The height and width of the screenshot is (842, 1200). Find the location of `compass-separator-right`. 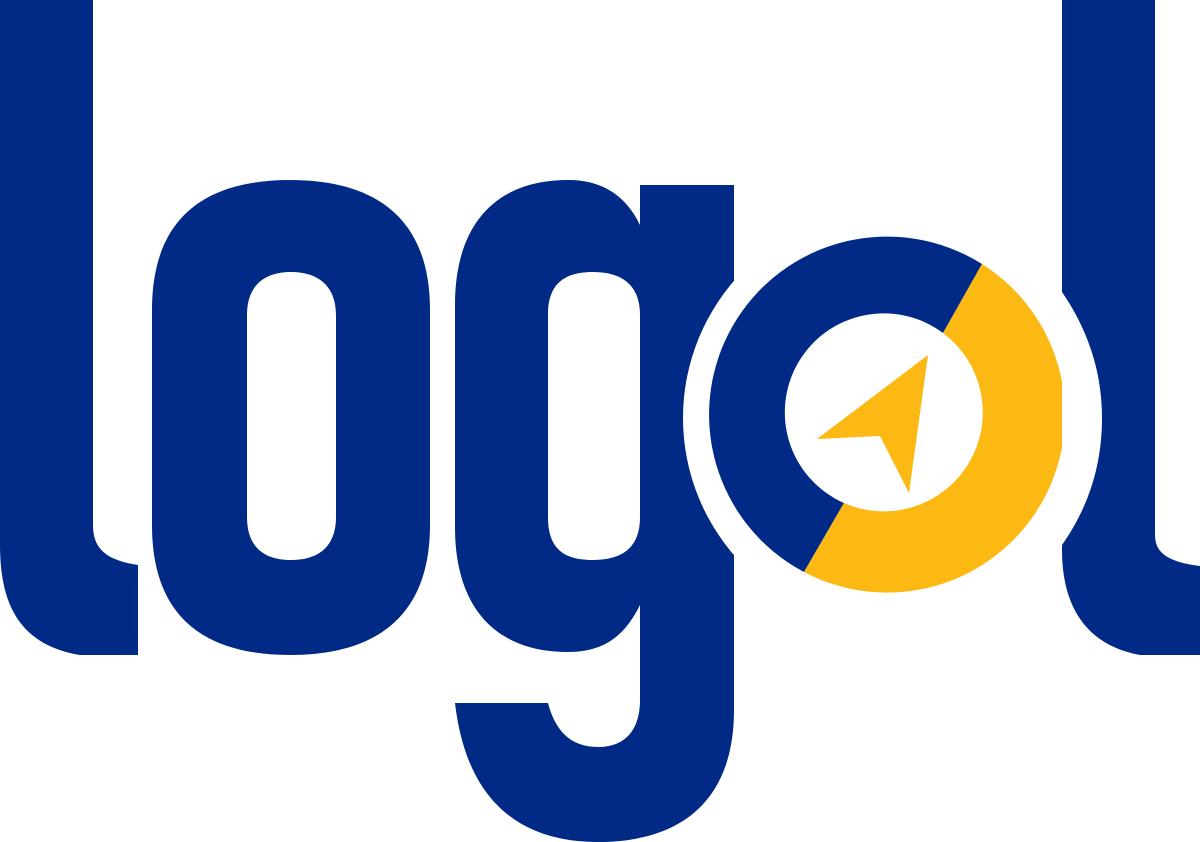

compass-separator-right is located at coordinates (1082, 418).